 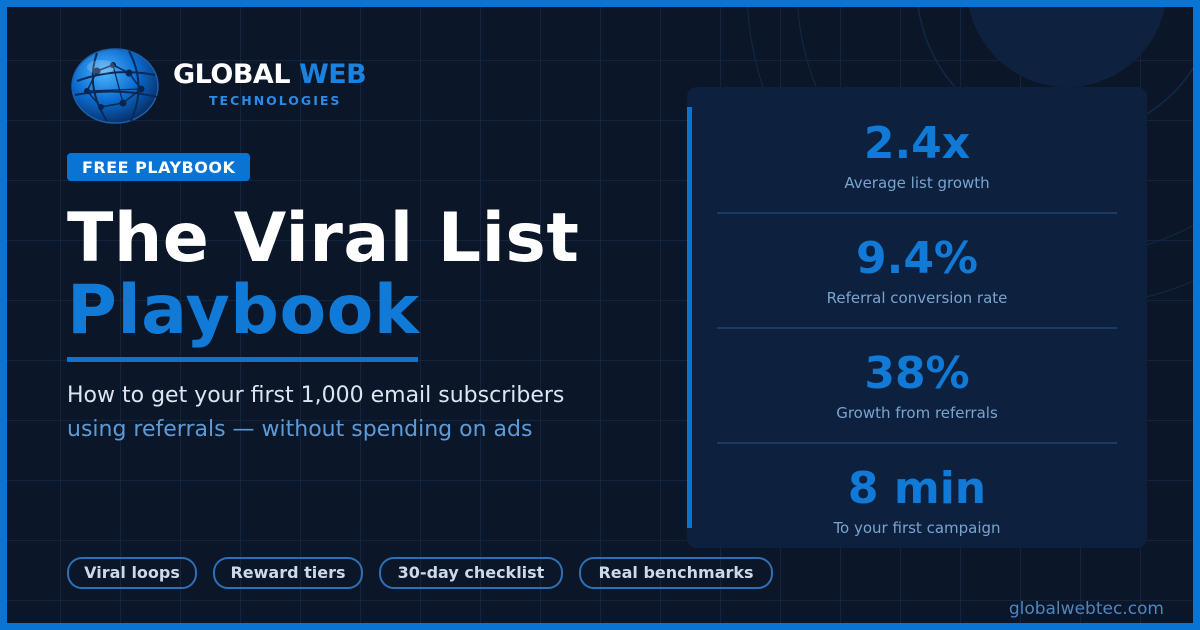 I want to click on tag-reward-tiers: Reward tiers, so click(x=288, y=573).